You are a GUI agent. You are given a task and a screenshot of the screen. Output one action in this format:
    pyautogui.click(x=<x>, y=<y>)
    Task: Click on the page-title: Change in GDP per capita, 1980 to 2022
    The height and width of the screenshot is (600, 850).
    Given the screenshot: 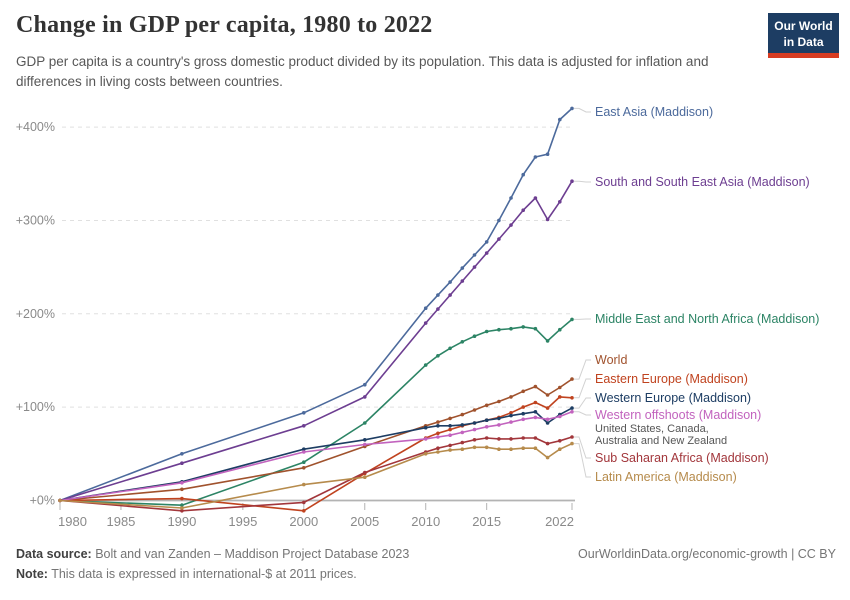 What is the action you would take?
    pyautogui.click(x=224, y=25)
    